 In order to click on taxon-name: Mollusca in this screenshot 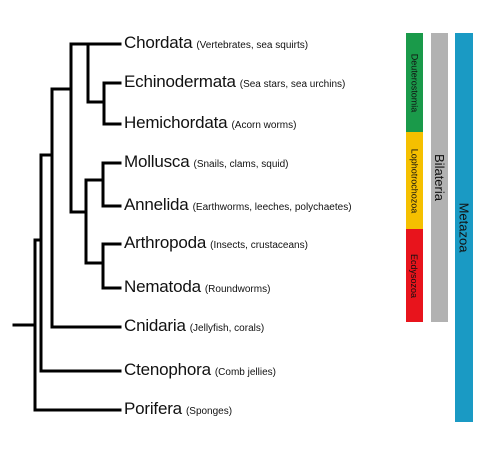, I will do `click(157, 161)`.